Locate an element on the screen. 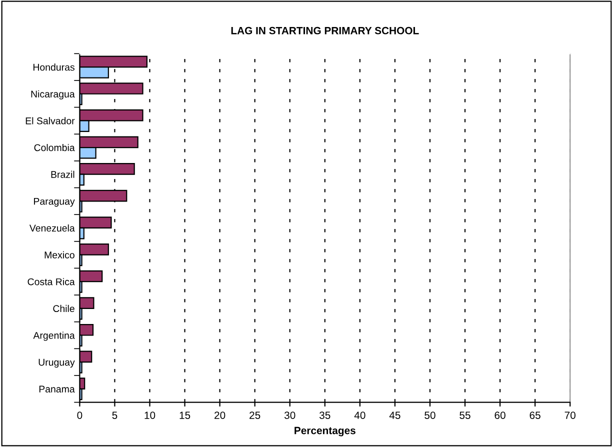 This screenshot has height=447, width=613. x-tick-label: 70 is located at coordinates (570, 415).